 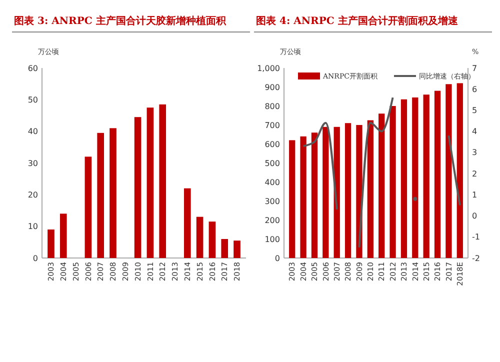 What do you see at coordinates (475, 131) in the screenshot?
I see `y2-tick-label: 4` at bounding box center [475, 131].